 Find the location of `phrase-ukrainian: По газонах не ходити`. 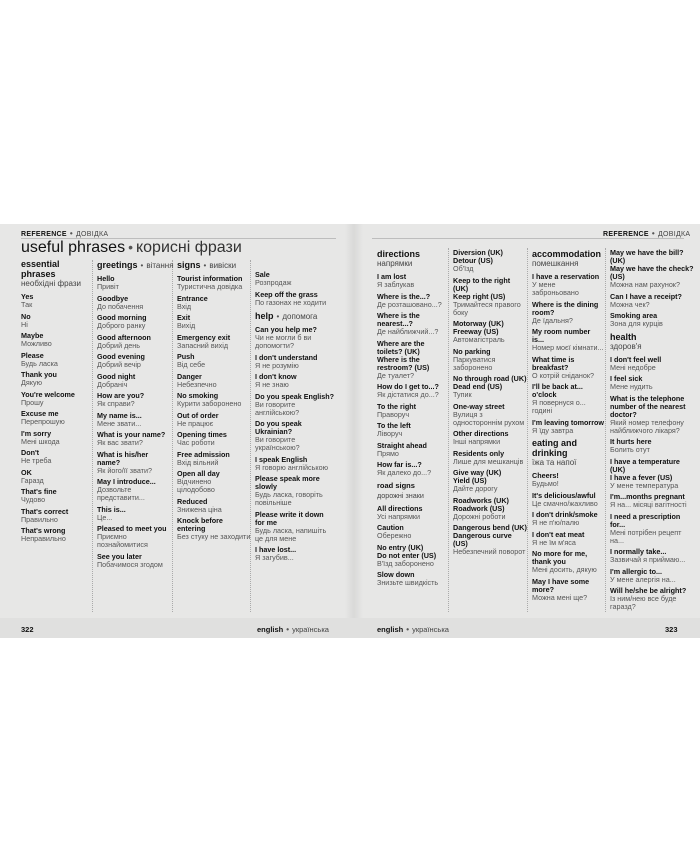

phrase-ukrainian: По газонах не ходити is located at coordinates (291, 302).